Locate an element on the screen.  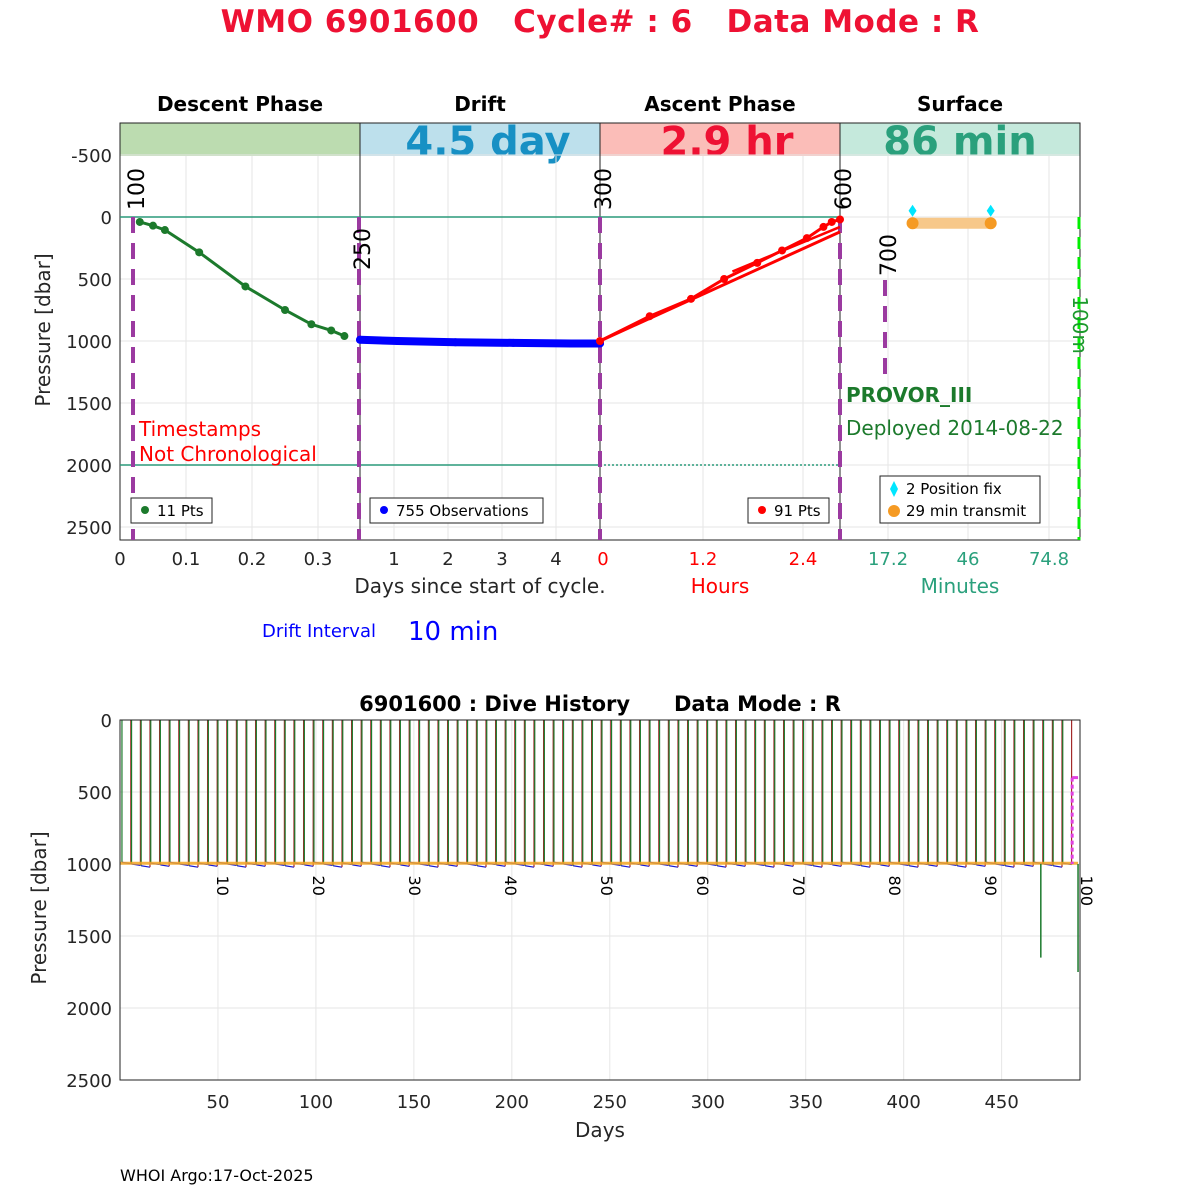
cycle-label: 100 is located at coordinates (1086, 891).